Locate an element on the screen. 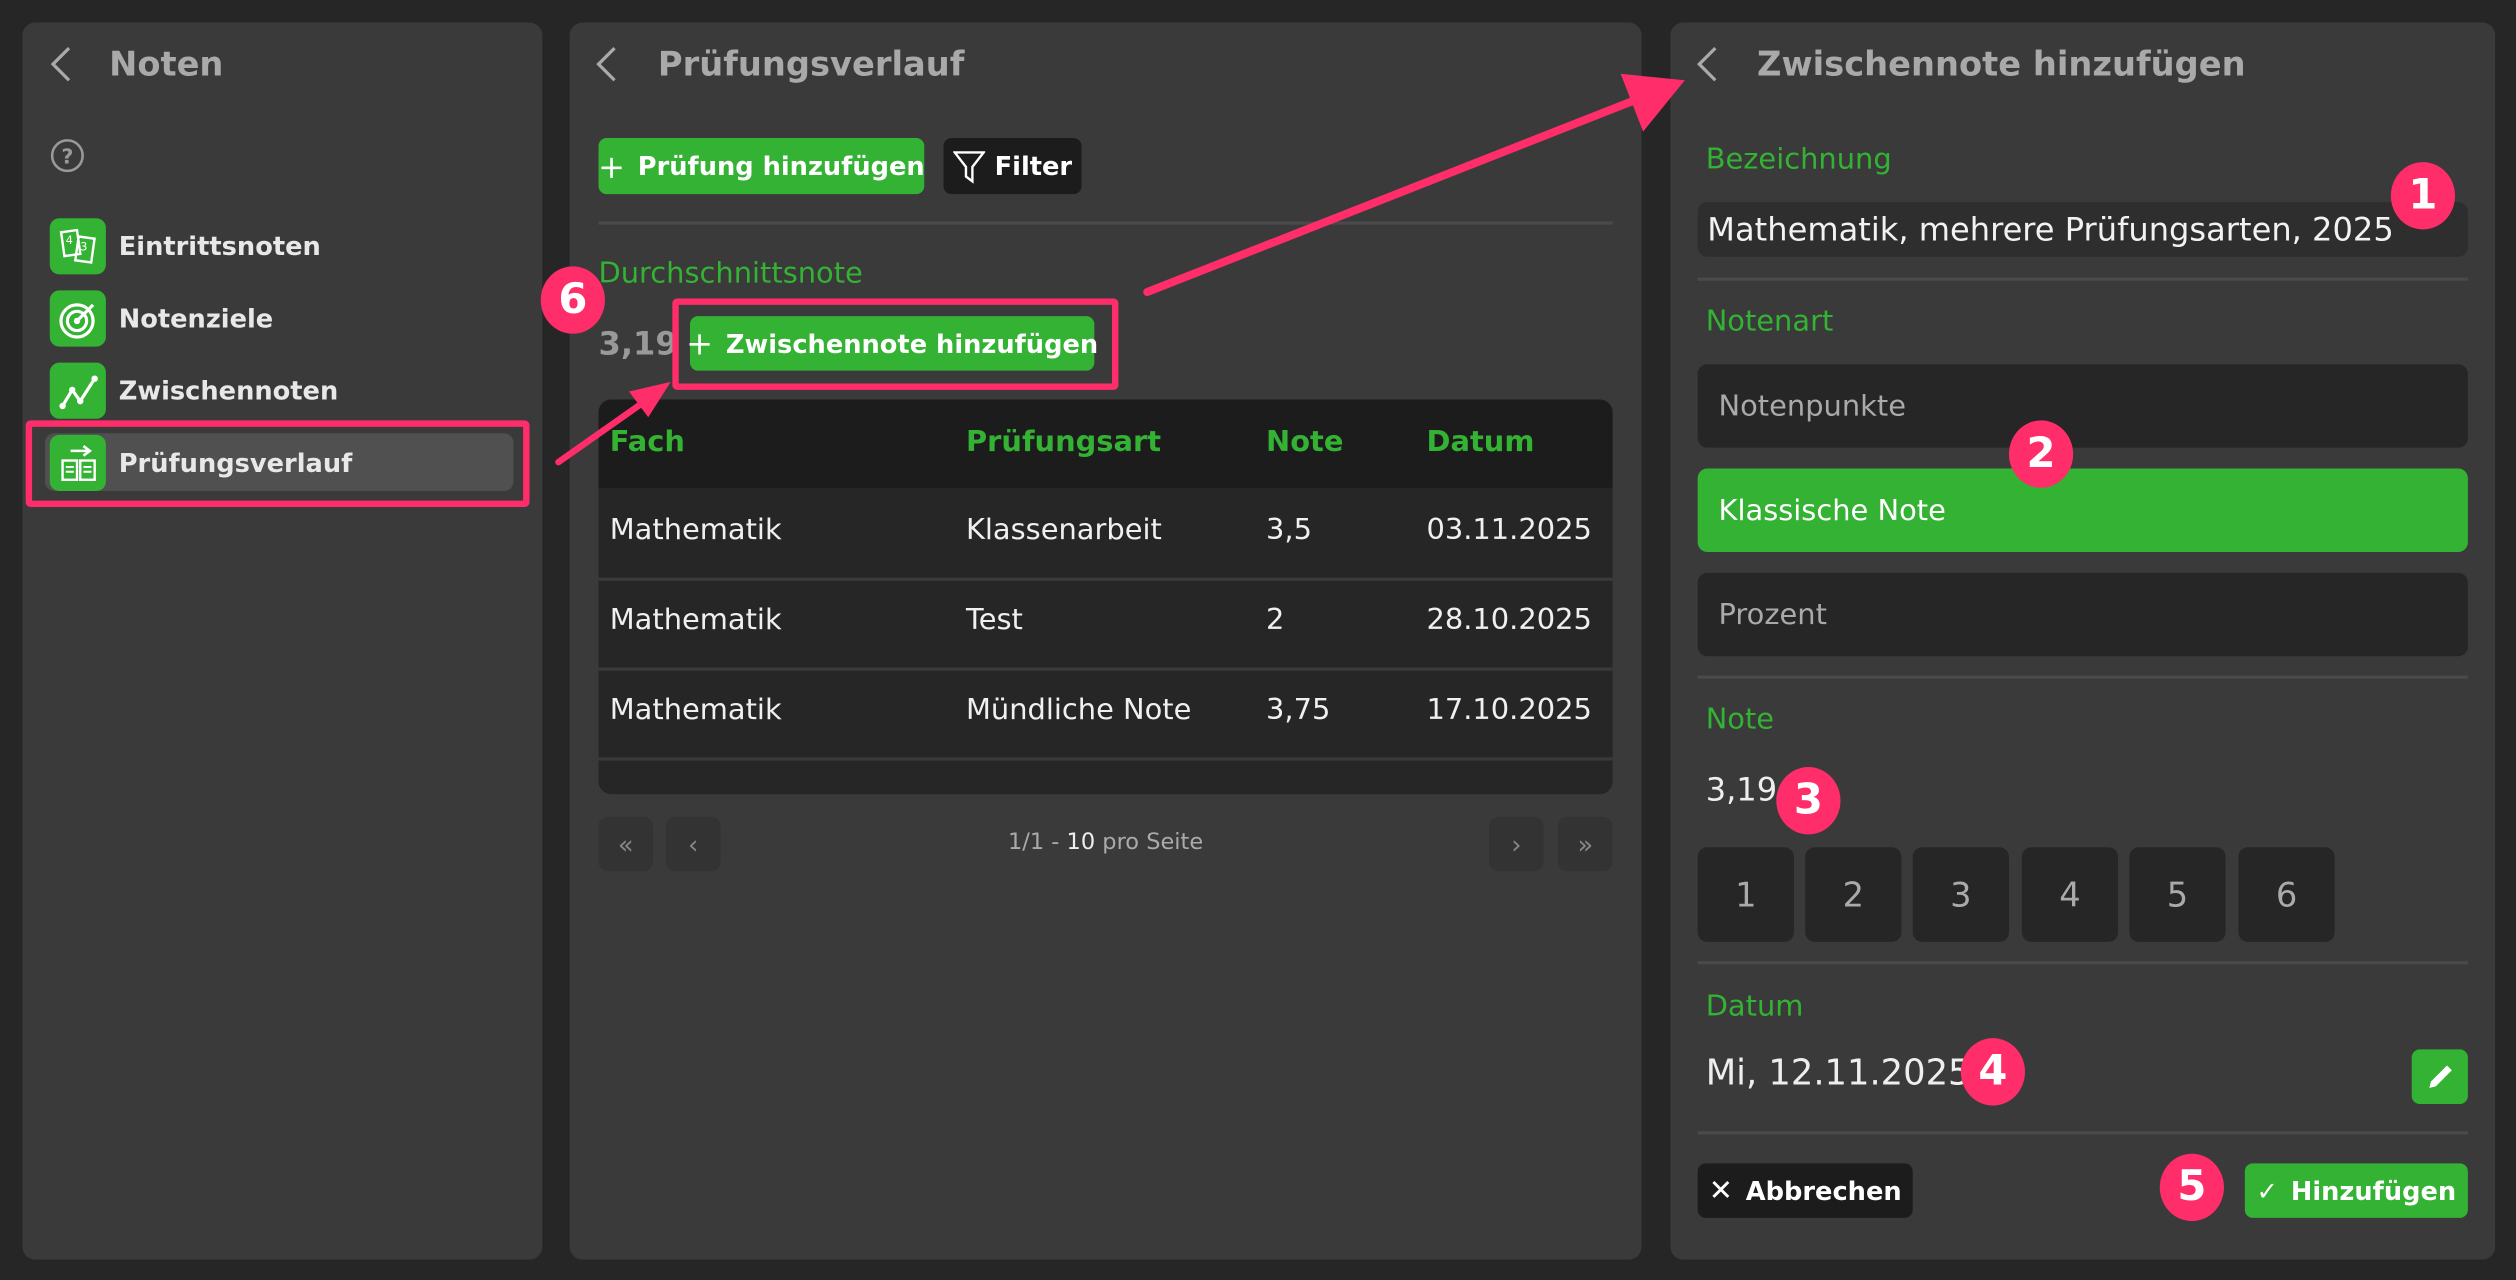  filter-button: Filter is located at coordinates (1012, 166).